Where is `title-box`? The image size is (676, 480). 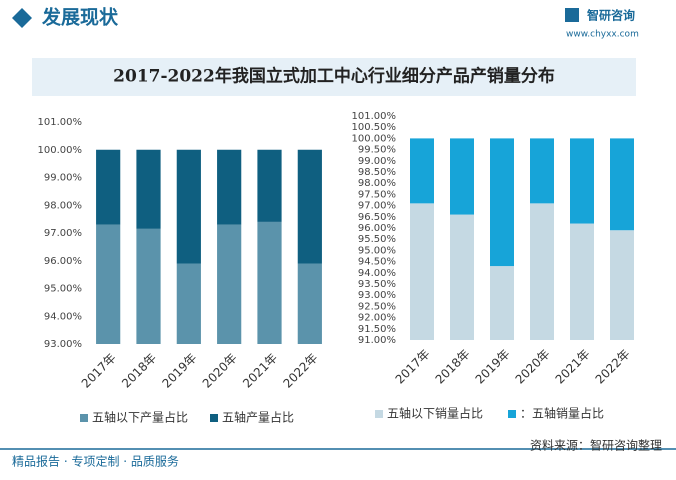 title-box is located at coordinates (334, 77).